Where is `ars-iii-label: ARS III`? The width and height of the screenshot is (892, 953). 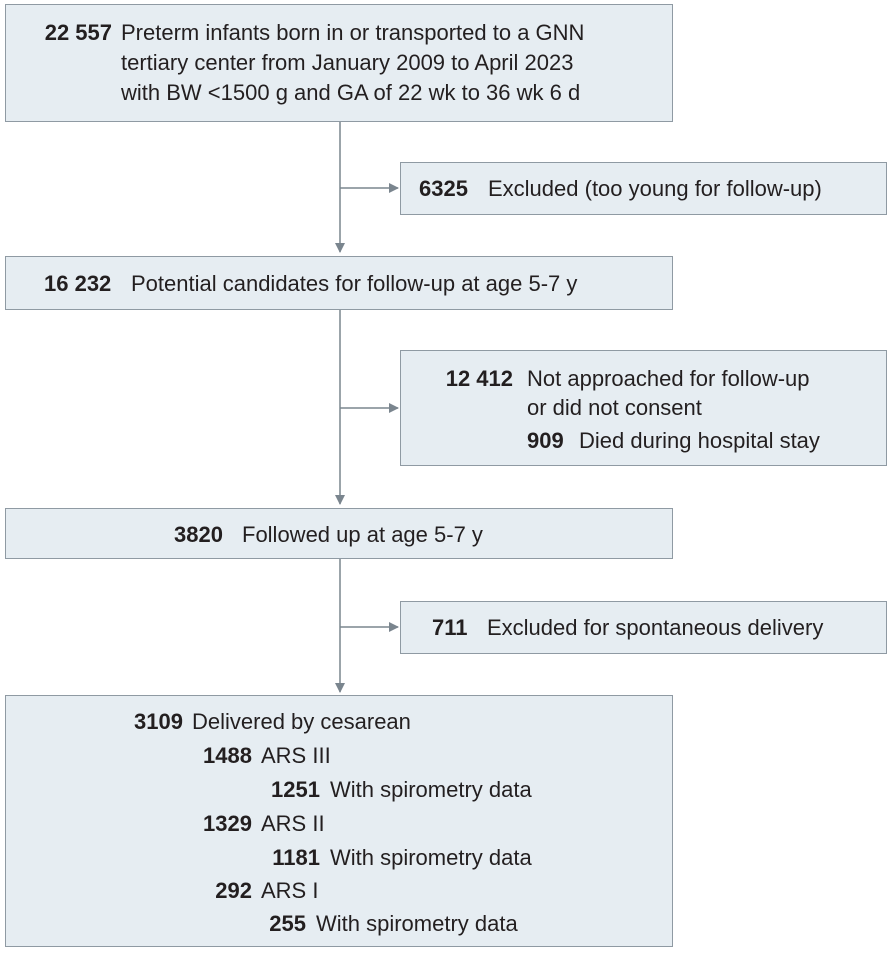
ars-iii-label: ARS III is located at coordinates (296, 755).